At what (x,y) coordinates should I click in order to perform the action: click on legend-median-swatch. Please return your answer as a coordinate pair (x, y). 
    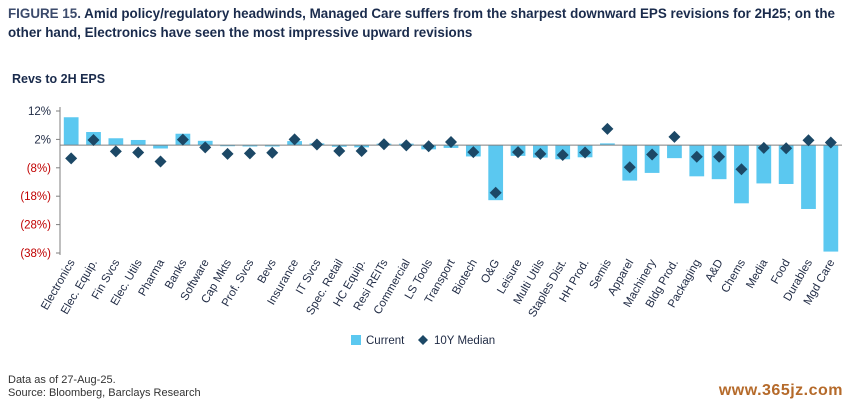
    Looking at the image, I should click on (423, 340).